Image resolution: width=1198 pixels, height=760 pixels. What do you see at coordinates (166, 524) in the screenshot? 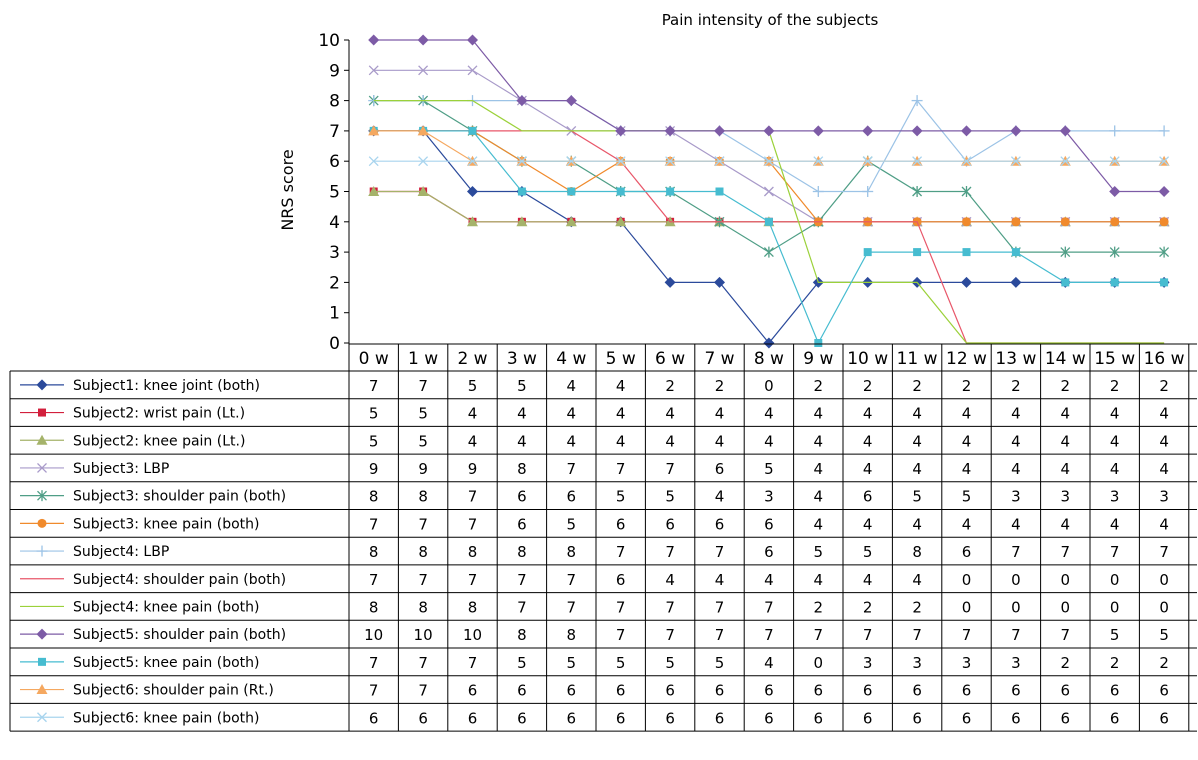
I see `legend-label: Subject3: knee pain (both)` at bounding box center [166, 524].